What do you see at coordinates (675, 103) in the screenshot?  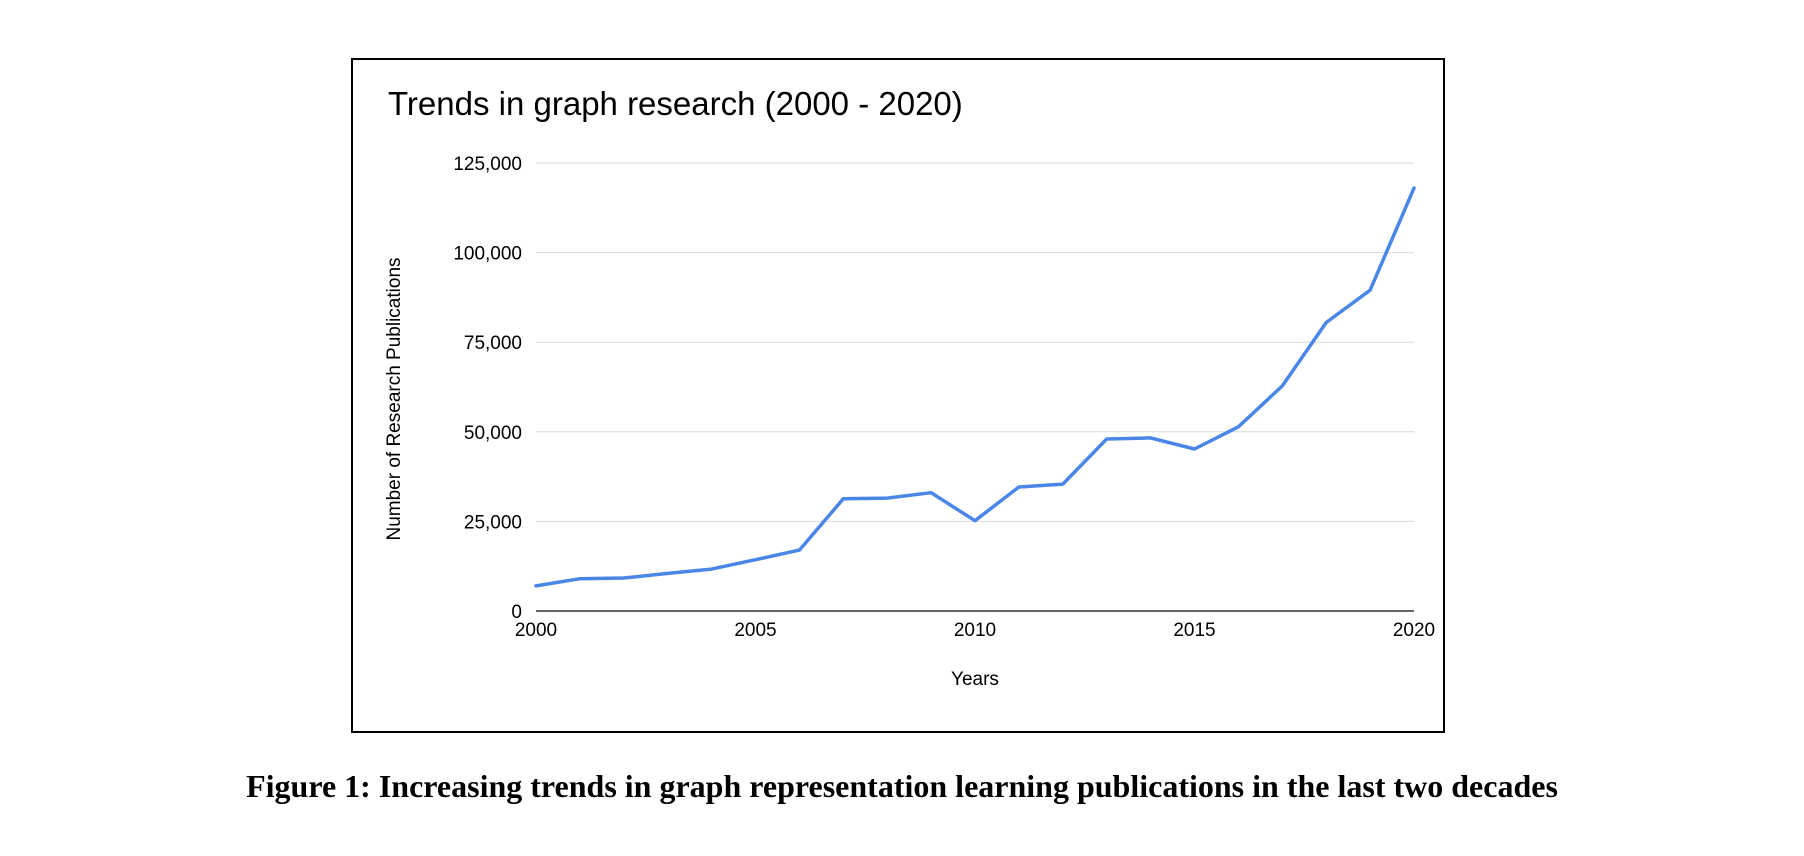 I see `chart-title: Trends in graph research (2000 - 2020)` at bounding box center [675, 103].